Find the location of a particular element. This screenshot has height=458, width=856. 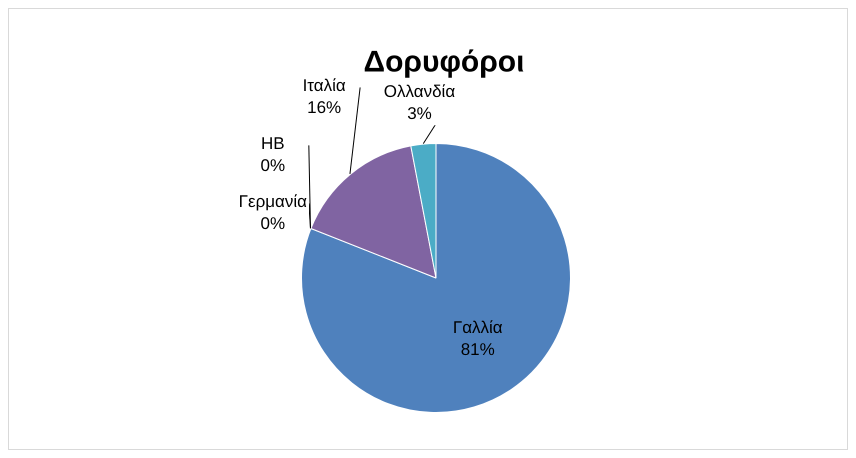

slice-label: Ιταλία is located at coordinates (324, 86).